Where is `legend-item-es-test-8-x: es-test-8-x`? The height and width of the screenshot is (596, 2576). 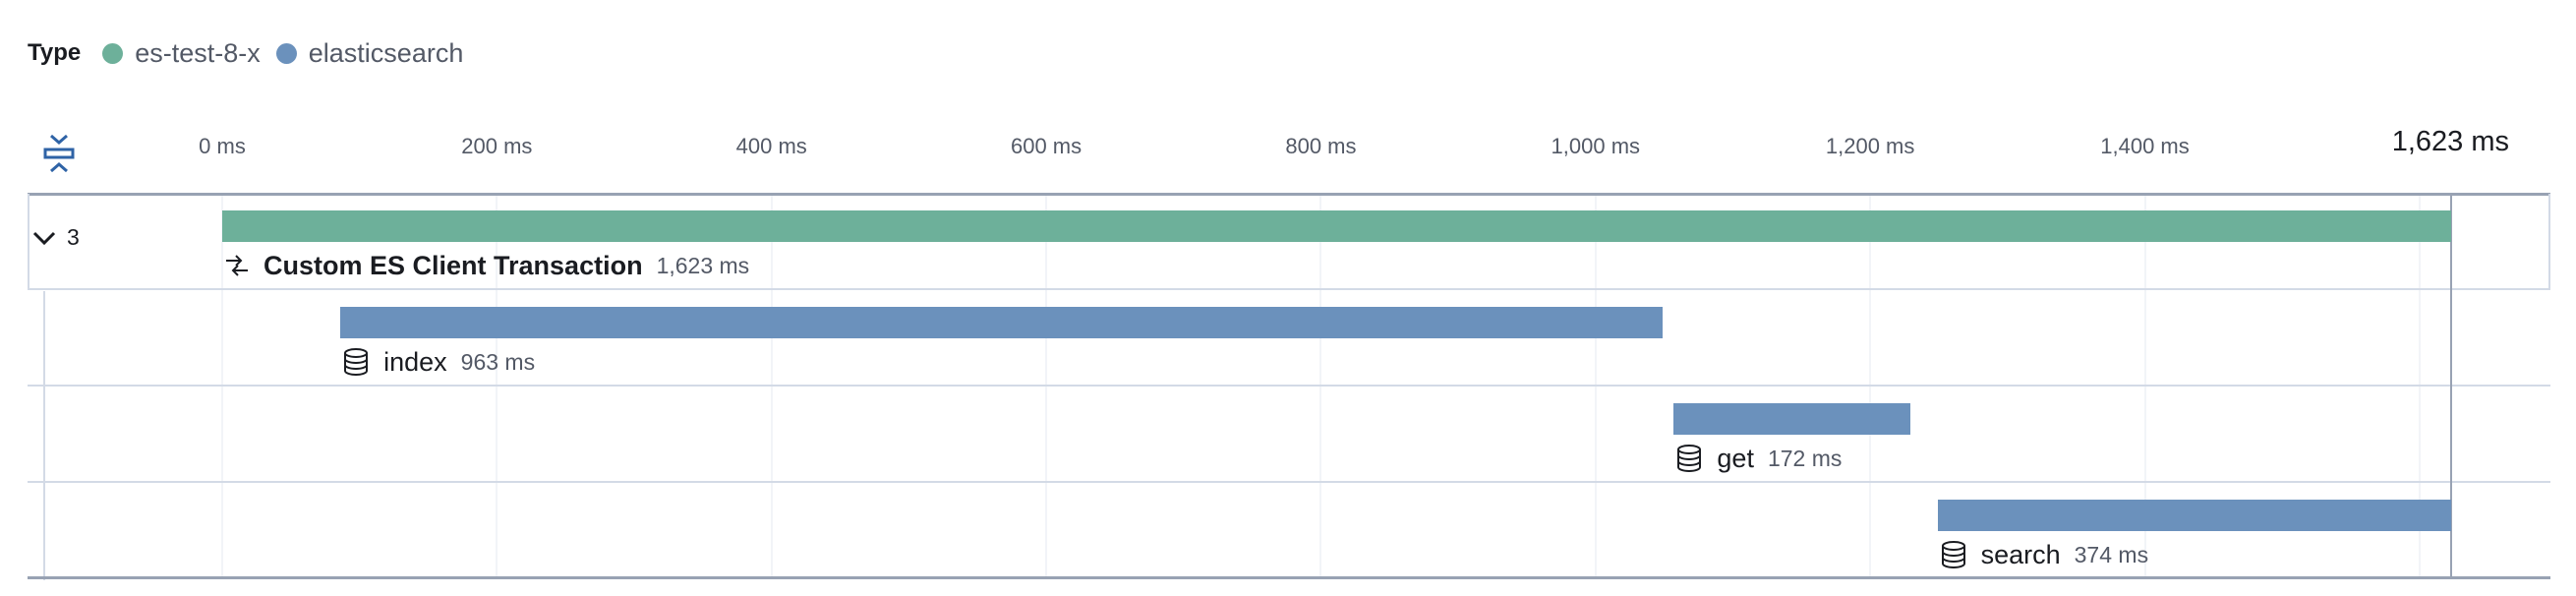 legend-item-es-test-8-x: es-test-8-x is located at coordinates (181, 54).